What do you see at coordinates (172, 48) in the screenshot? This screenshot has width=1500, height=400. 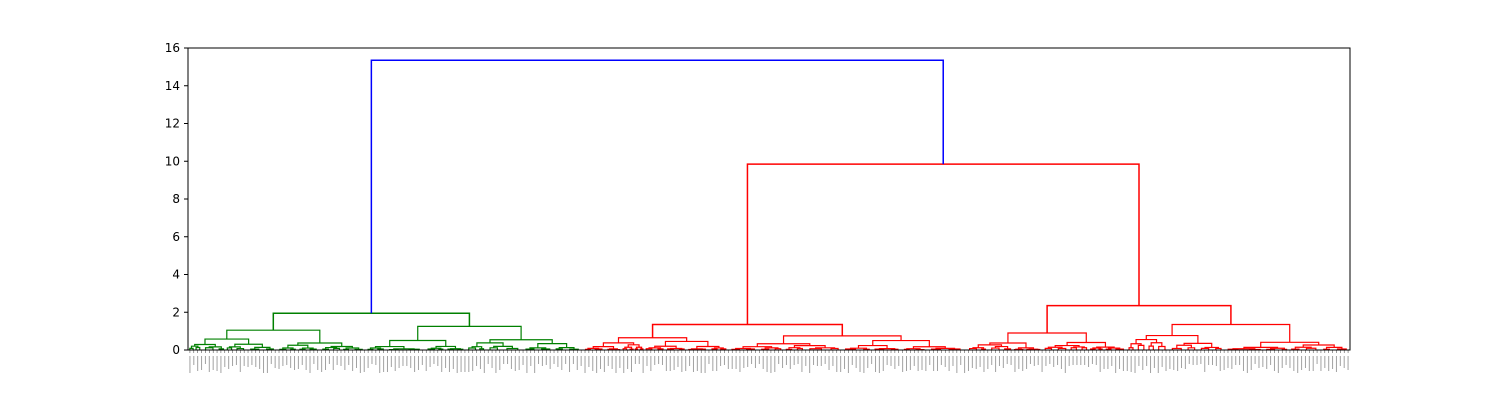 I see `y-tick-label: 16` at bounding box center [172, 48].